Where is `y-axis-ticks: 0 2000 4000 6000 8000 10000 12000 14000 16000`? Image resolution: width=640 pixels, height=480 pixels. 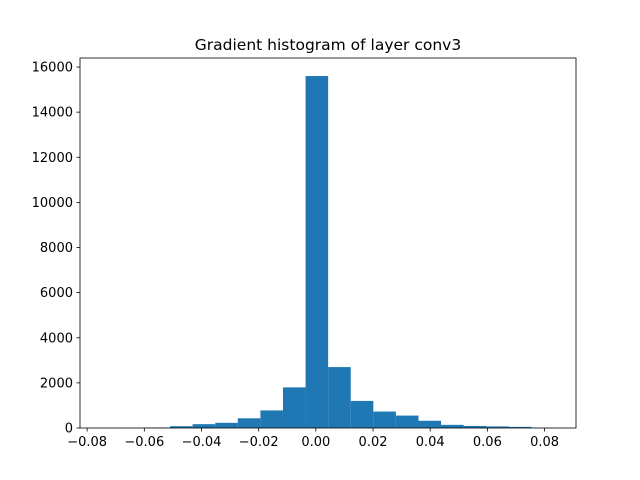 y-axis-ticks: 0 2000 4000 6000 8000 10000 12000 14000 16000 is located at coordinates (56, 249).